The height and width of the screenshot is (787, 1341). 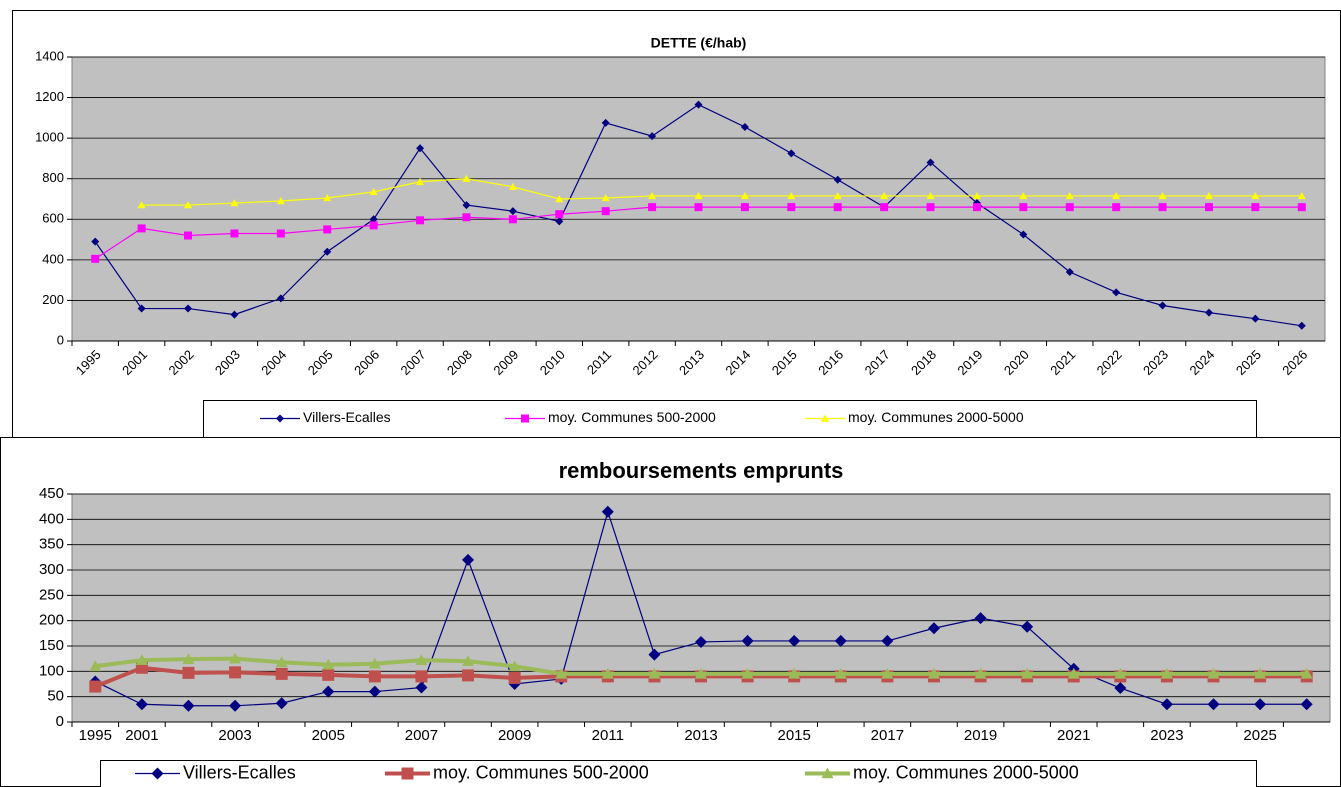 What do you see at coordinates (793, 735) in the screenshot?
I see `x-tick-label: 2015` at bounding box center [793, 735].